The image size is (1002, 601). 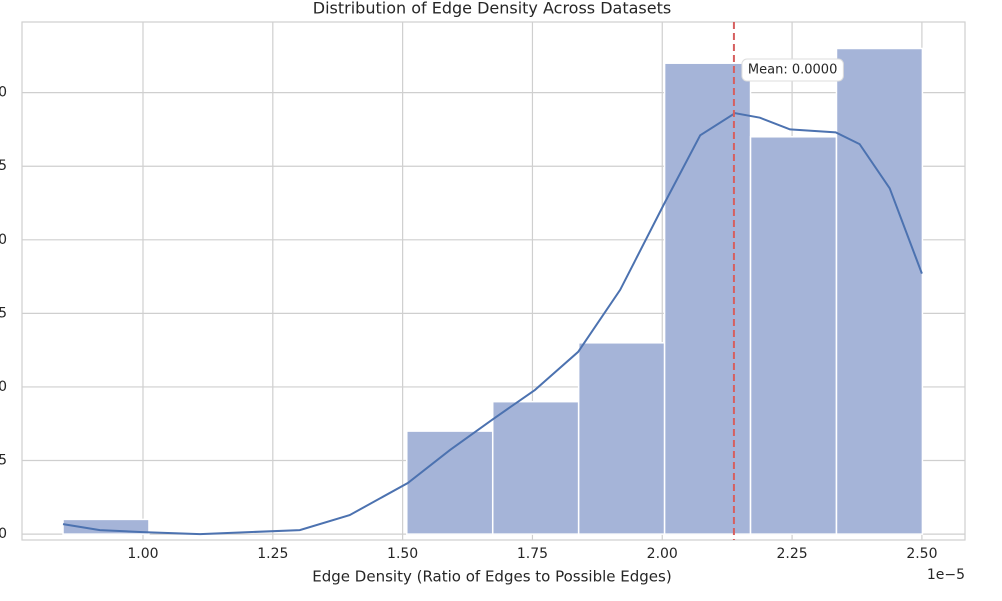 I want to click on x-tick-label: 2.25, so click(x=791, y=554).